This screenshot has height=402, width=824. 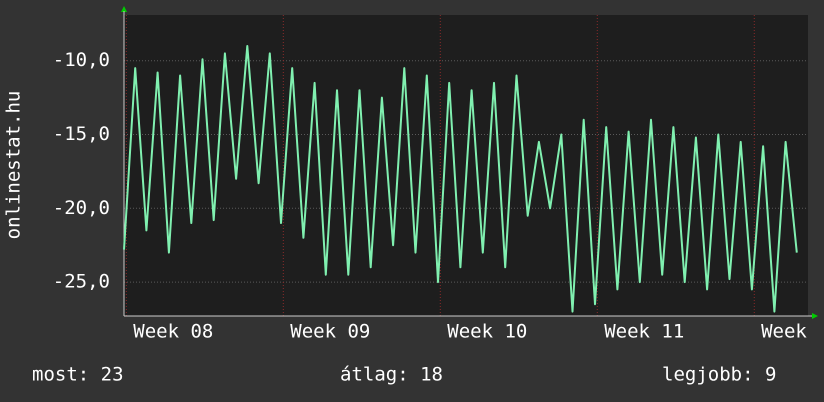 What do you see at coordinates (173, 332) in the screenshot?
I see `x-tick-label: Week 08` at bounding box center [173, 332].